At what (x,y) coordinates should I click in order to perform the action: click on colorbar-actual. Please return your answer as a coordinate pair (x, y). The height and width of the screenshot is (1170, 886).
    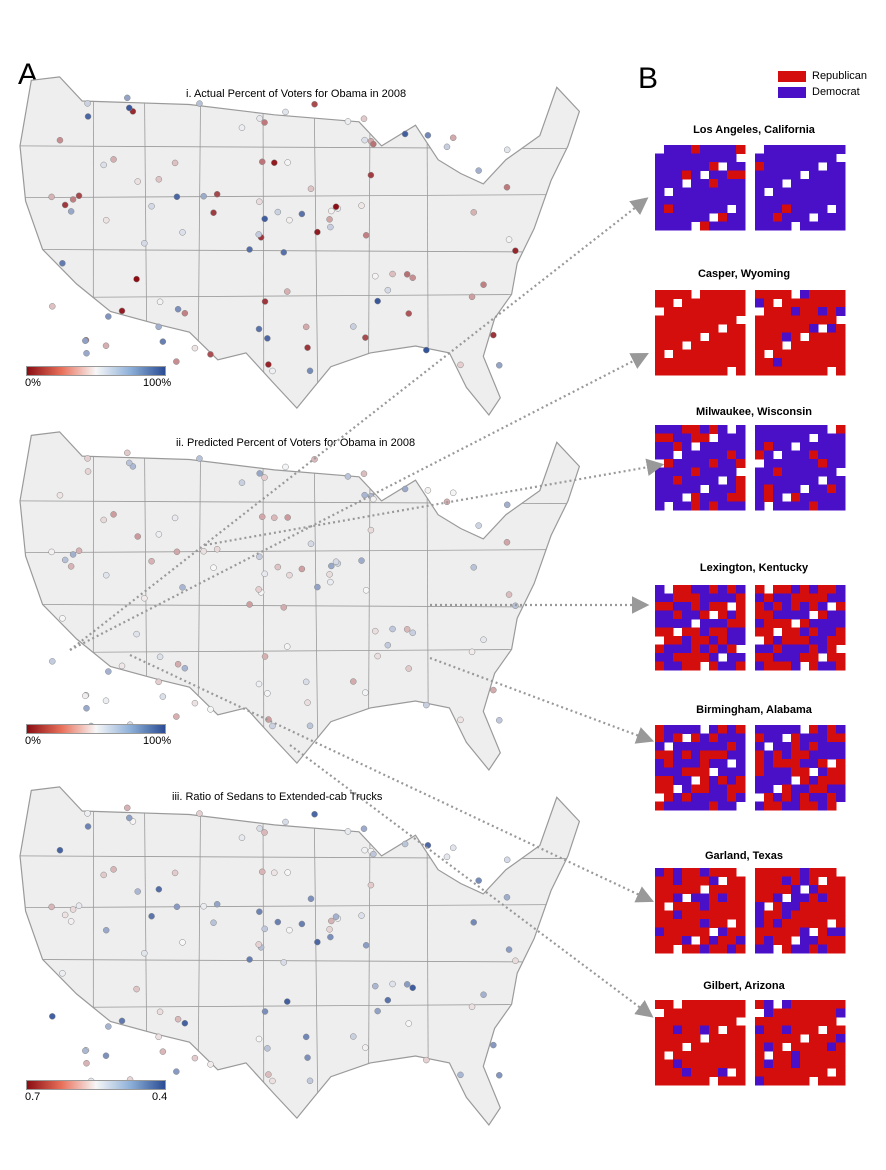
    Looking at the image, I should click on (96, 371).